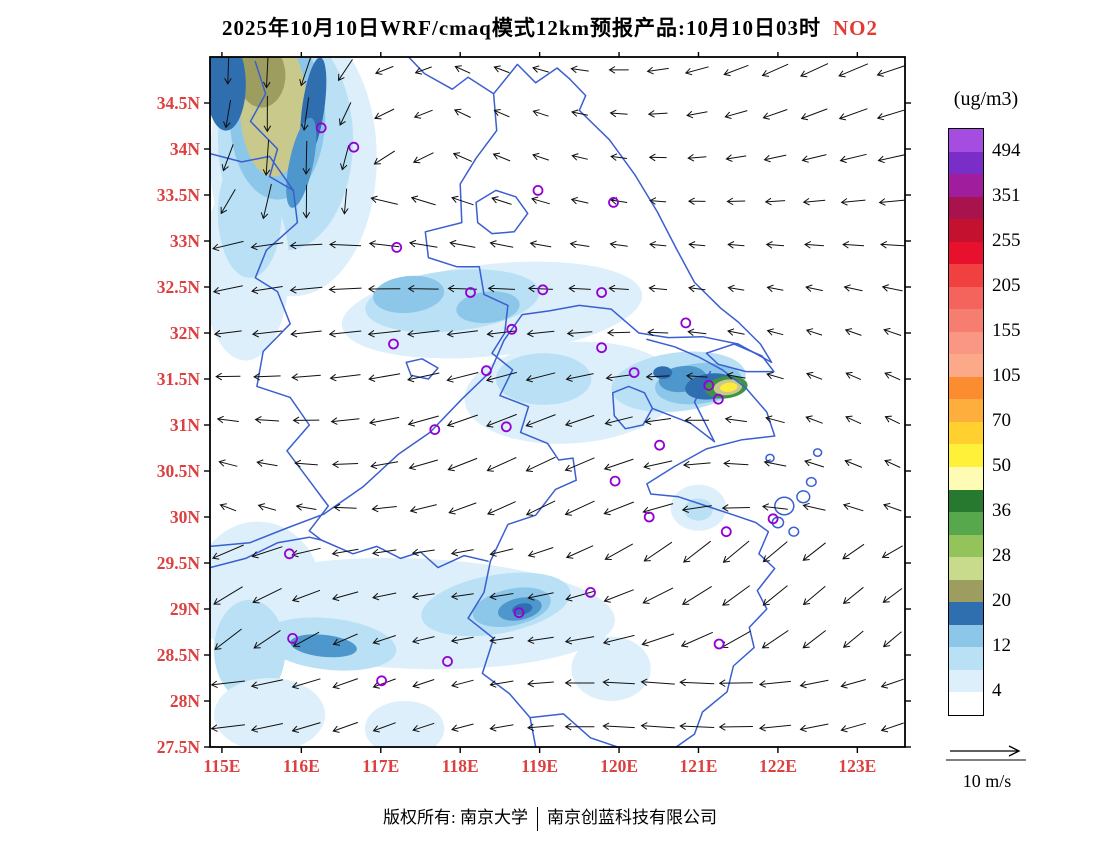 Image resolution: width=1100 pixels, height=850 pixels. What do you see at coordinates (740, 358) in the screenshot?
I see `lake-outline` at bounding box center [740, 358].